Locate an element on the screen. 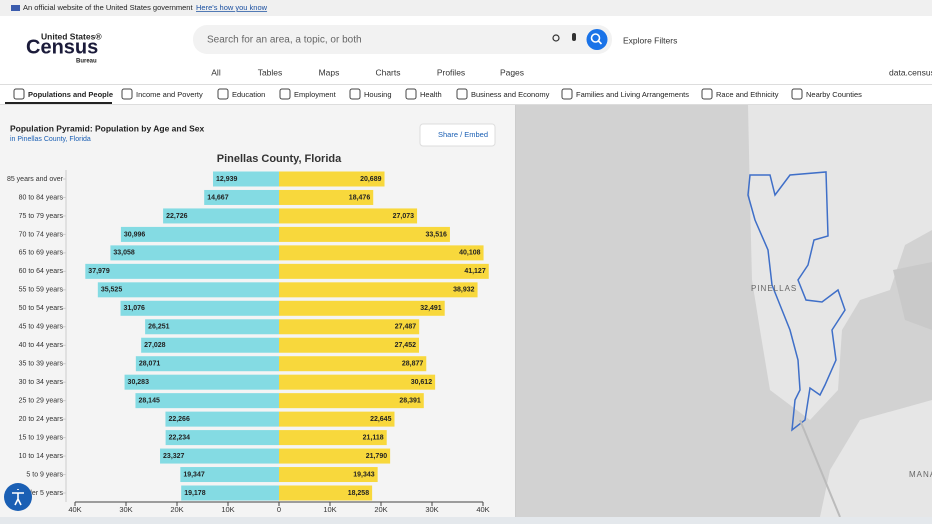 The height and width of the screenshot is (529, 932). tab: Populations and People is located at coordinates (70, 94).